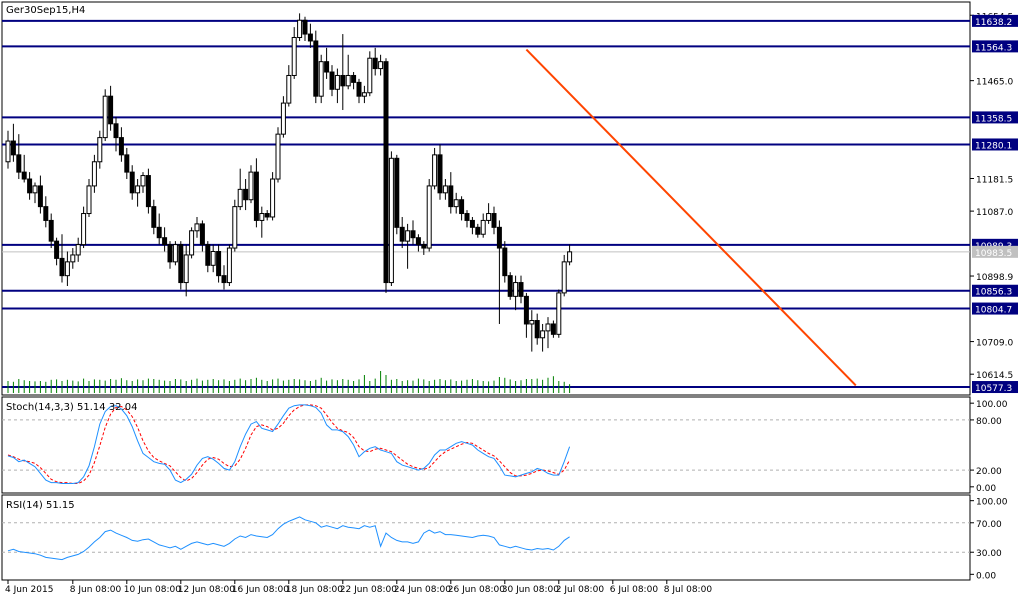 Image resolution: width=1024 pixels, height=604 pixels. I want to click on level-label: 10577.3, so click(993, 389).